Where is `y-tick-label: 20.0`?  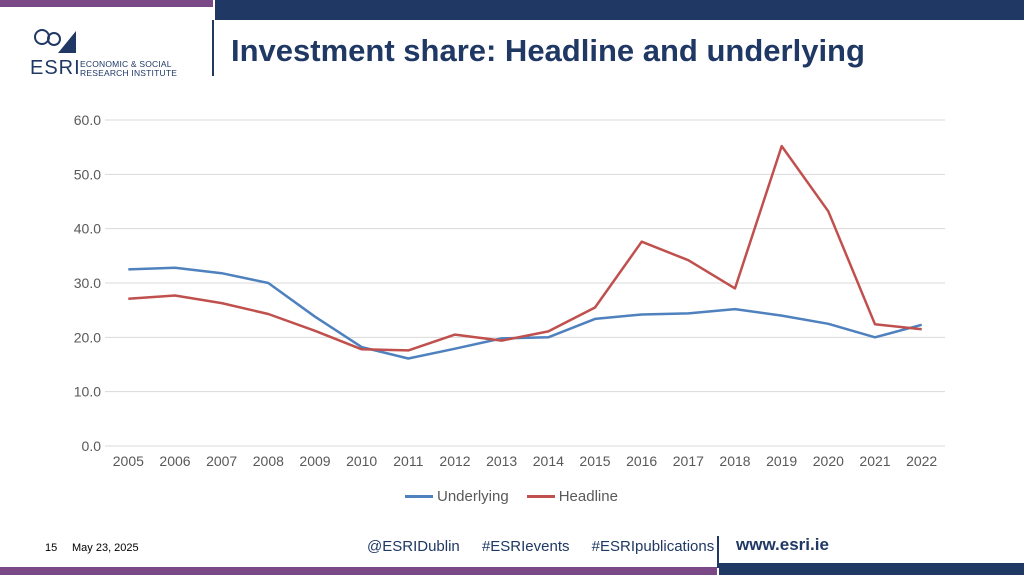 y-tick-label: 20.0 is located at coordinates (87, 337).